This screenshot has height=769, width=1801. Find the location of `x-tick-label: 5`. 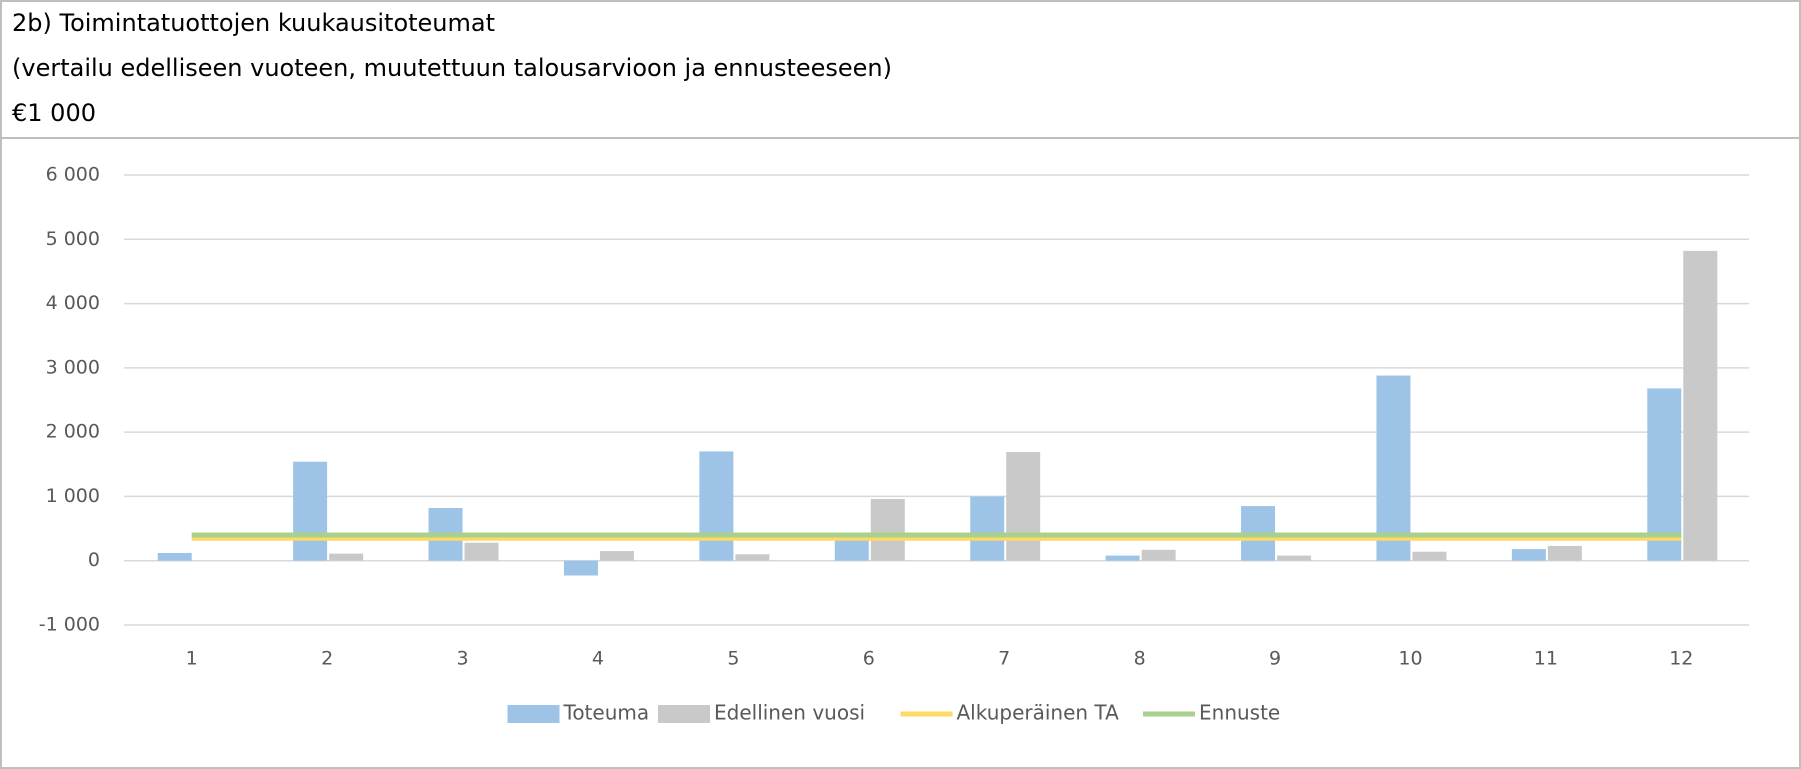

x-tick-label: 5 is located at coordinates (733, 659).